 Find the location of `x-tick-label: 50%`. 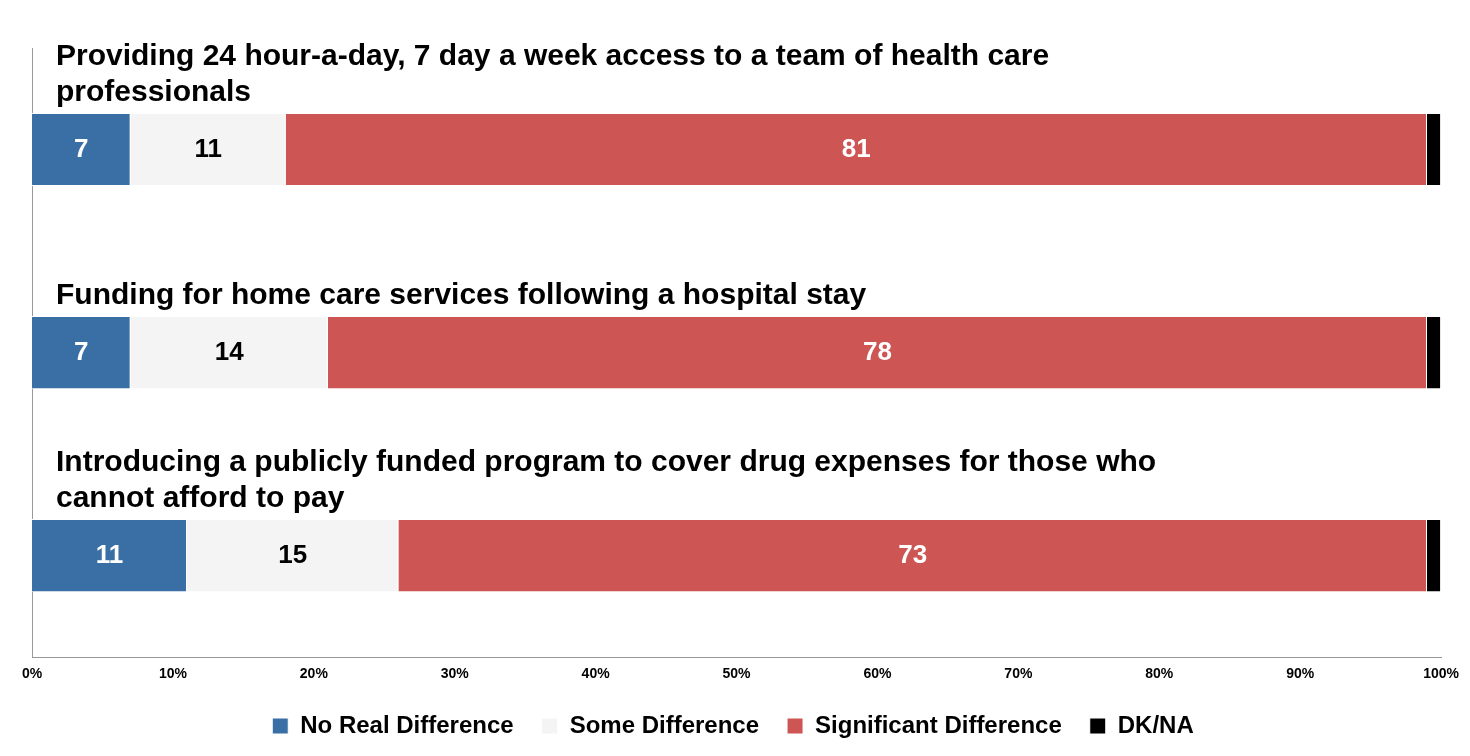

x-tick-label: 50% is located at coordinates (737, 673).